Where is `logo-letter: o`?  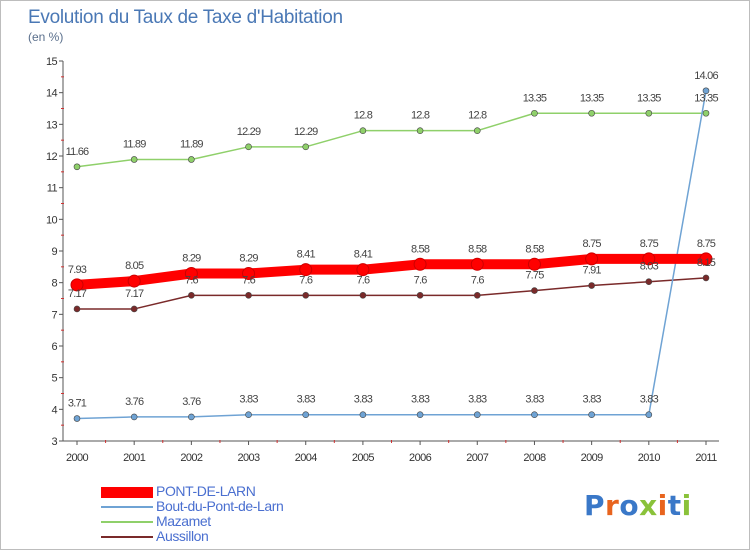 logo-letter: o is located at coordinates (629, 505).